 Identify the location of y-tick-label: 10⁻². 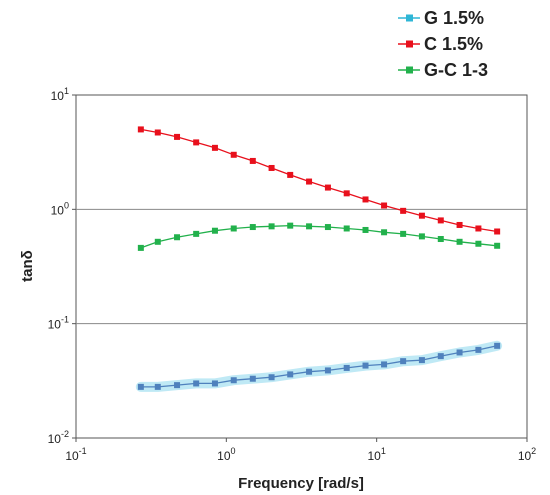
(58, 437).